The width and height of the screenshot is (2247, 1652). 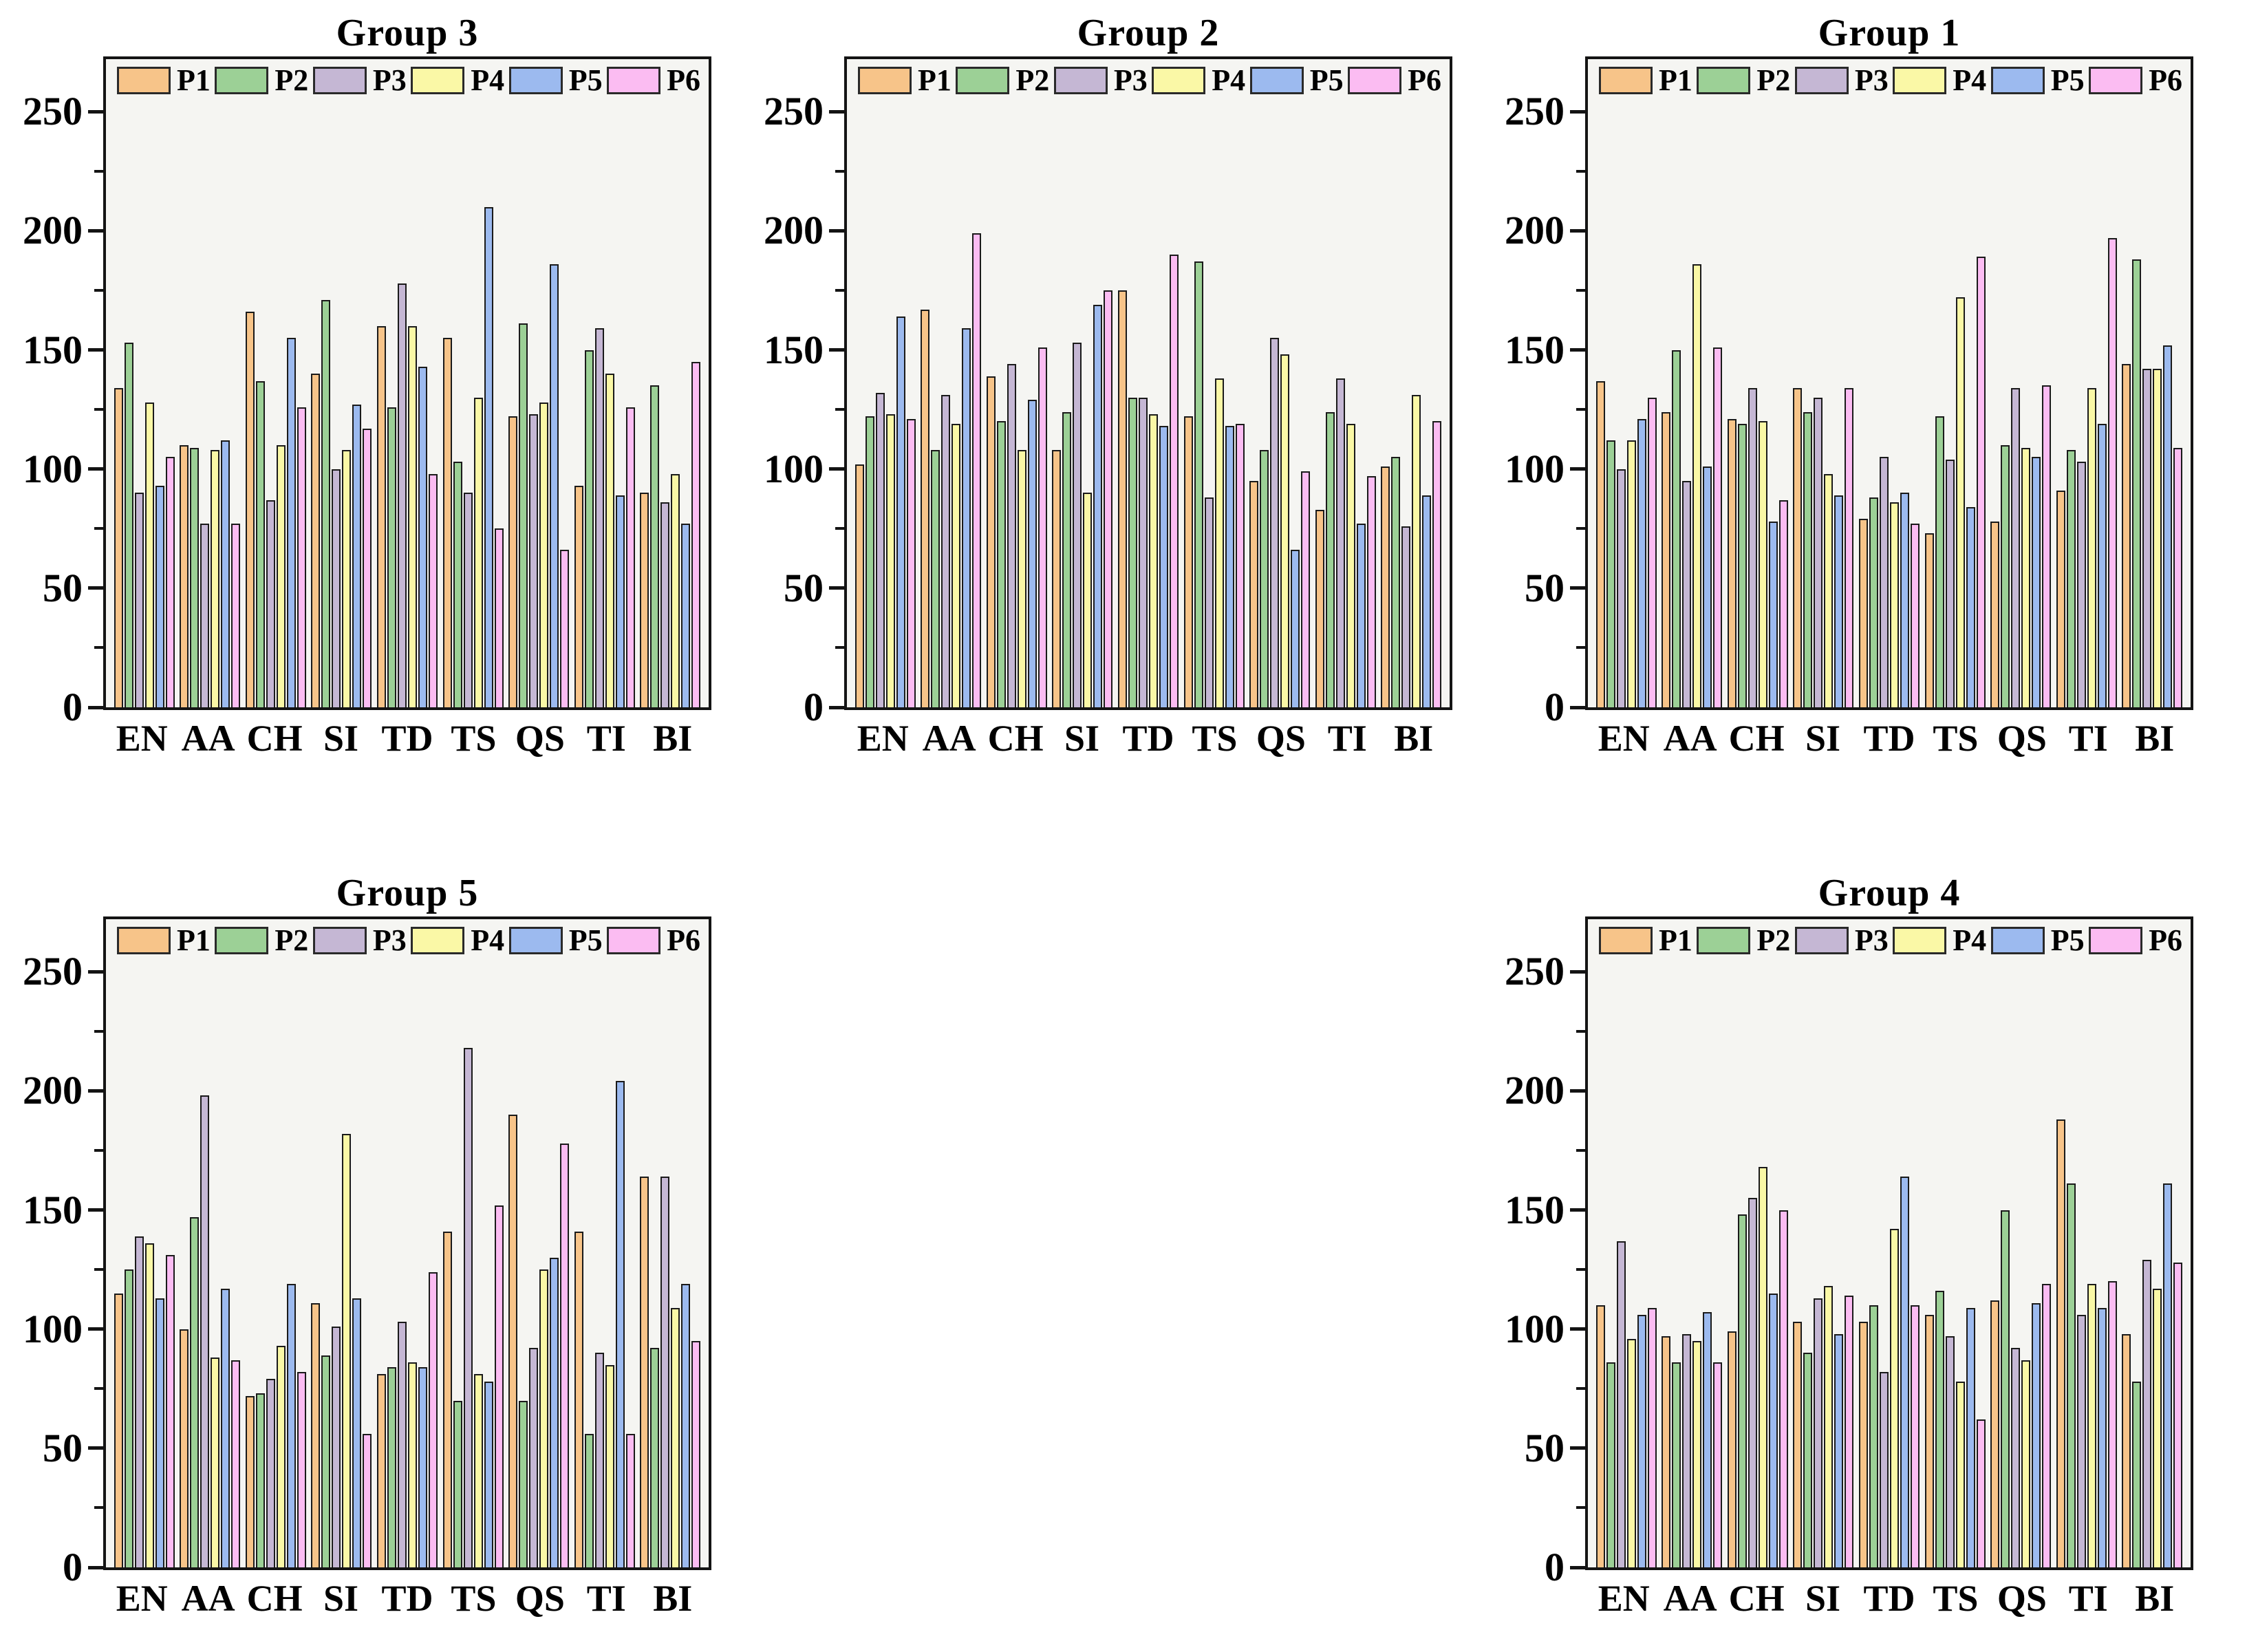 What do you see at coordinates (1296, 80) in the screenshot?
I see `legend-item-p5: P5` at bounding box center [1296, 80].